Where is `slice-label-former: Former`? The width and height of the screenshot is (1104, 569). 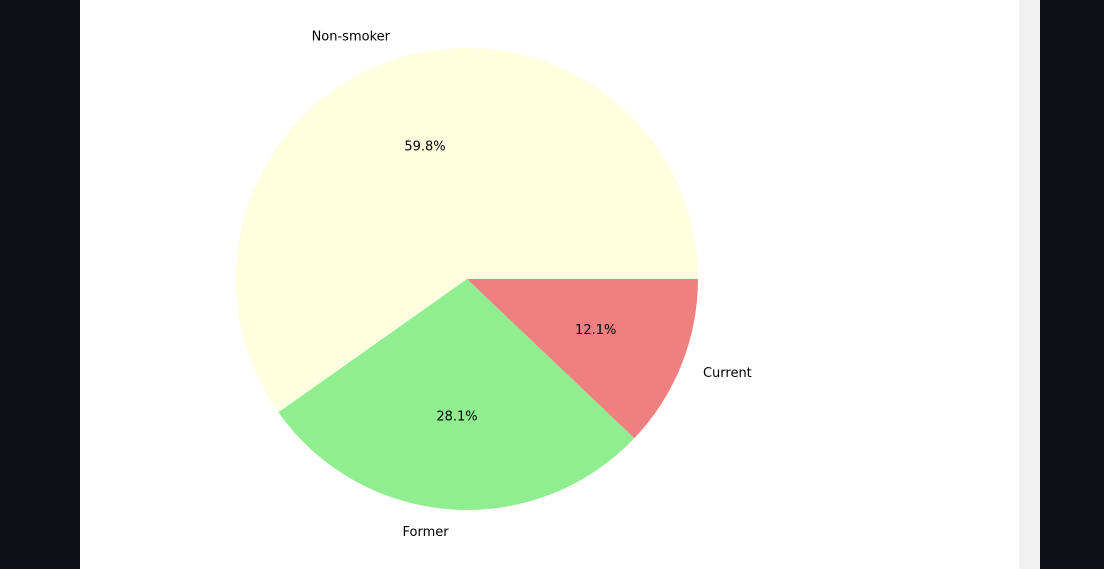
slice-label-former: Former is located at coordinates (426, 532).